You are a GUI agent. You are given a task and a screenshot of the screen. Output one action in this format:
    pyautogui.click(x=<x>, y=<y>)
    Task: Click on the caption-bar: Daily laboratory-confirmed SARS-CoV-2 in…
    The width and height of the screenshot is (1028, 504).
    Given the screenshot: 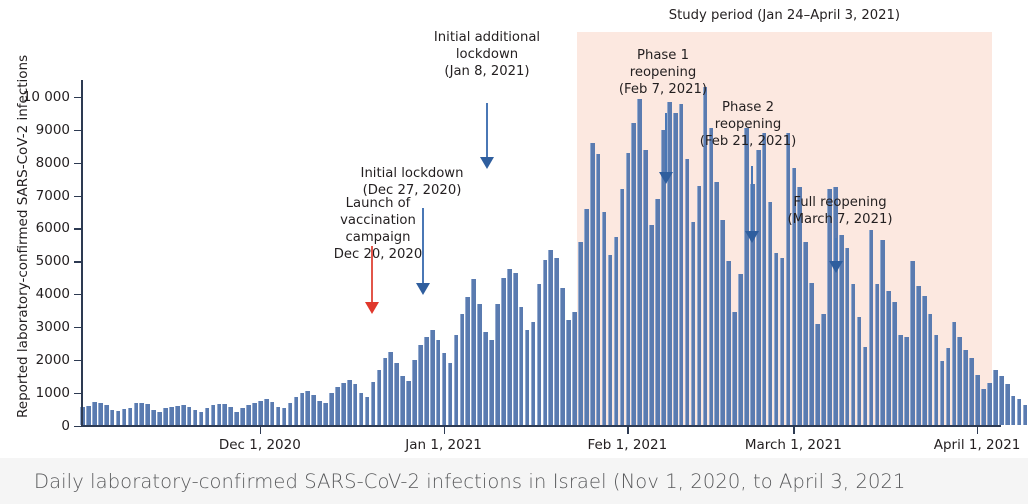 What is the action you would take?
    pyautogui.click(x=514, y=481)
    